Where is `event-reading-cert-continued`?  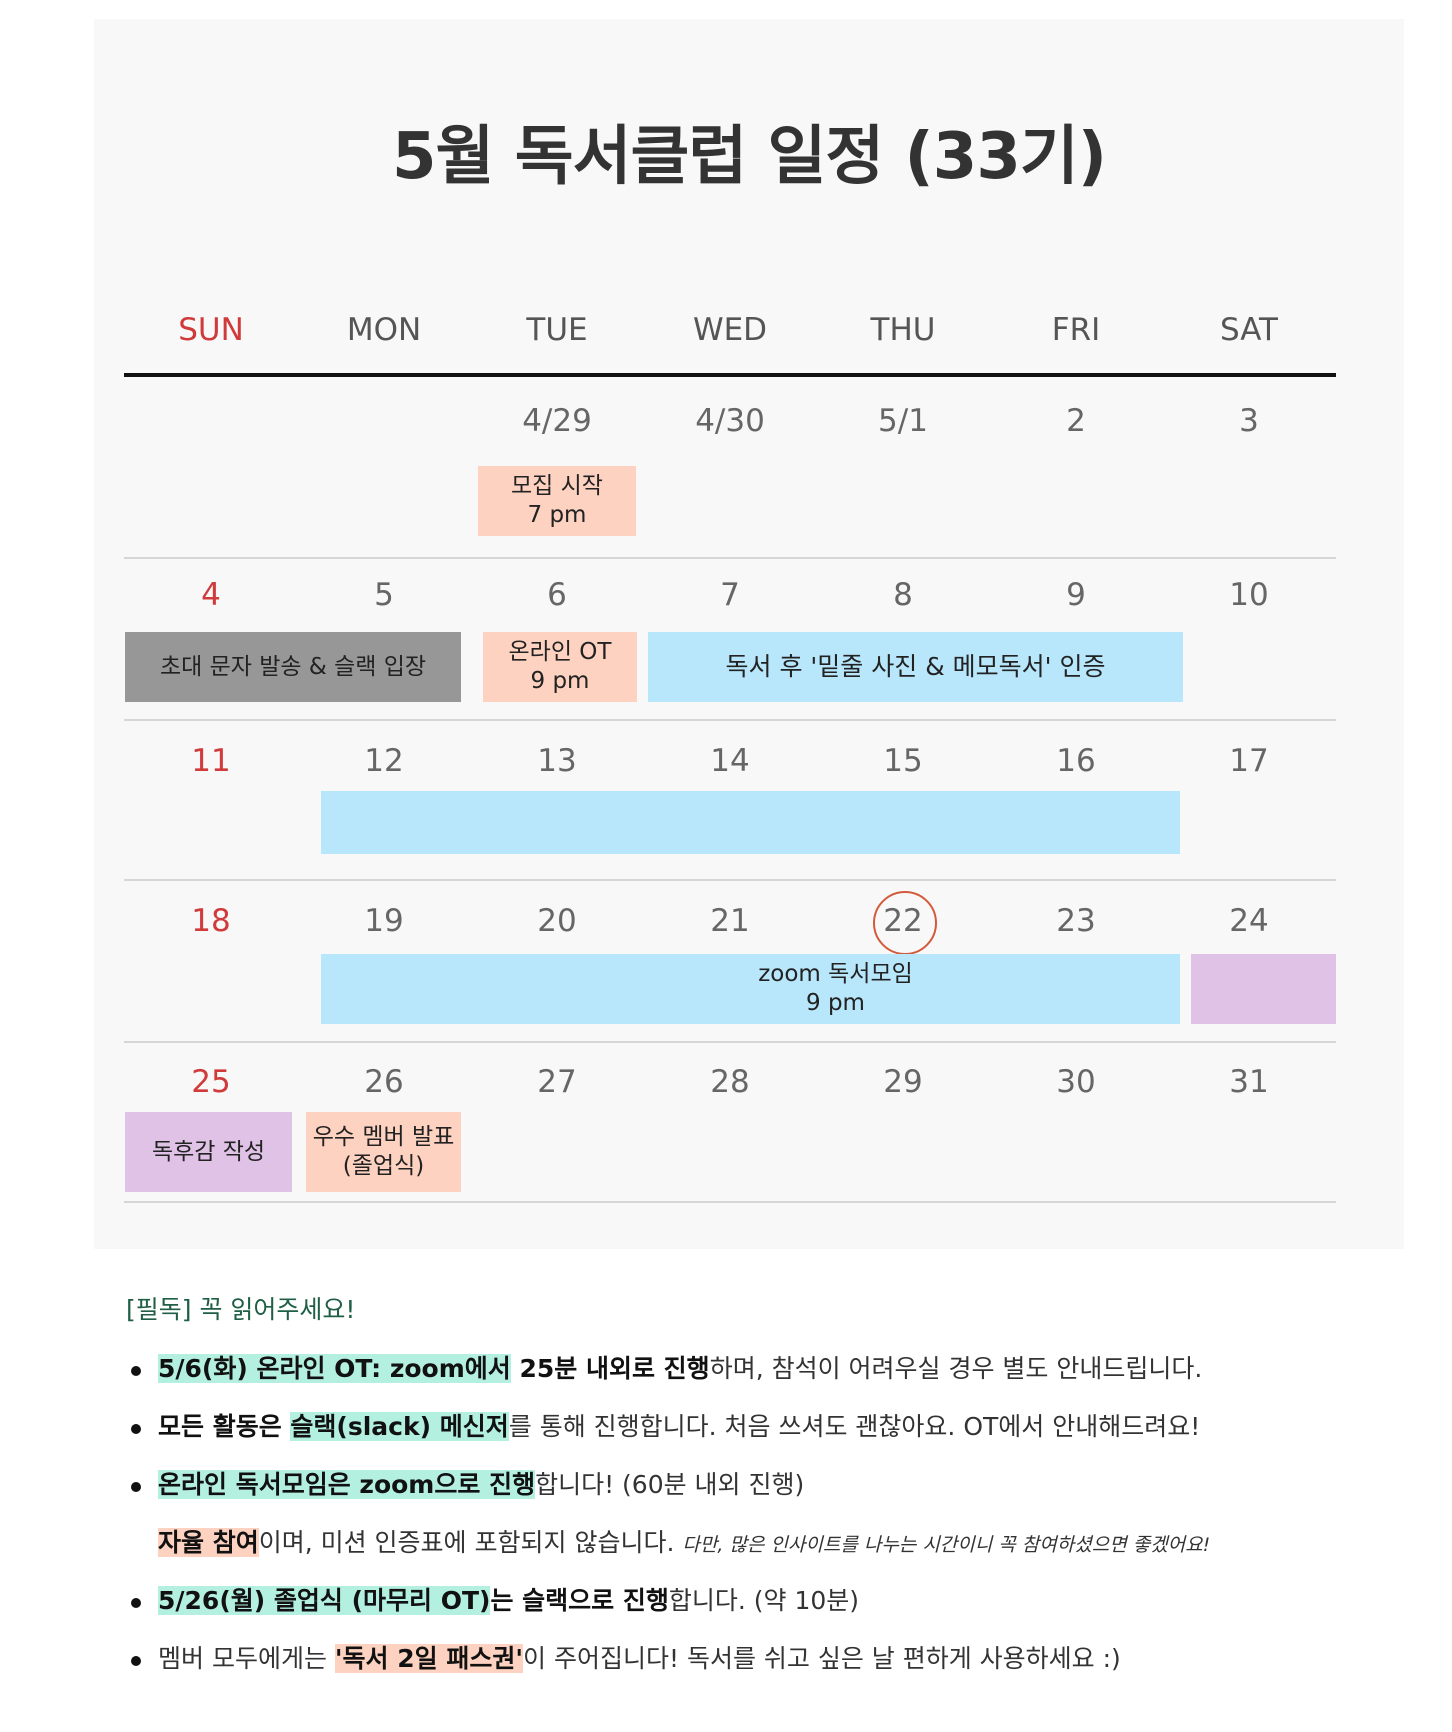 event-reading-cert-continued is located at coordinates (750, 822).